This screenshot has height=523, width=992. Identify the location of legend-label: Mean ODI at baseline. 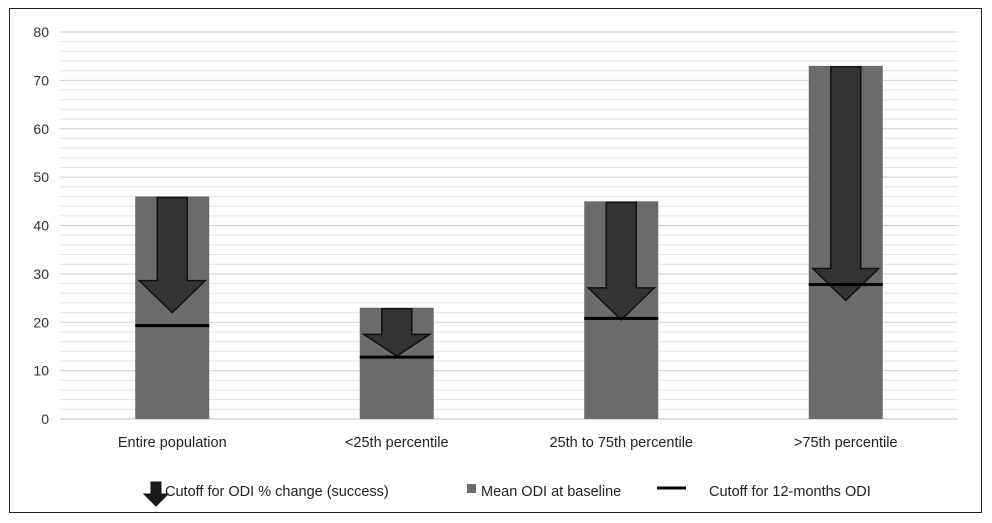
(551, 492).